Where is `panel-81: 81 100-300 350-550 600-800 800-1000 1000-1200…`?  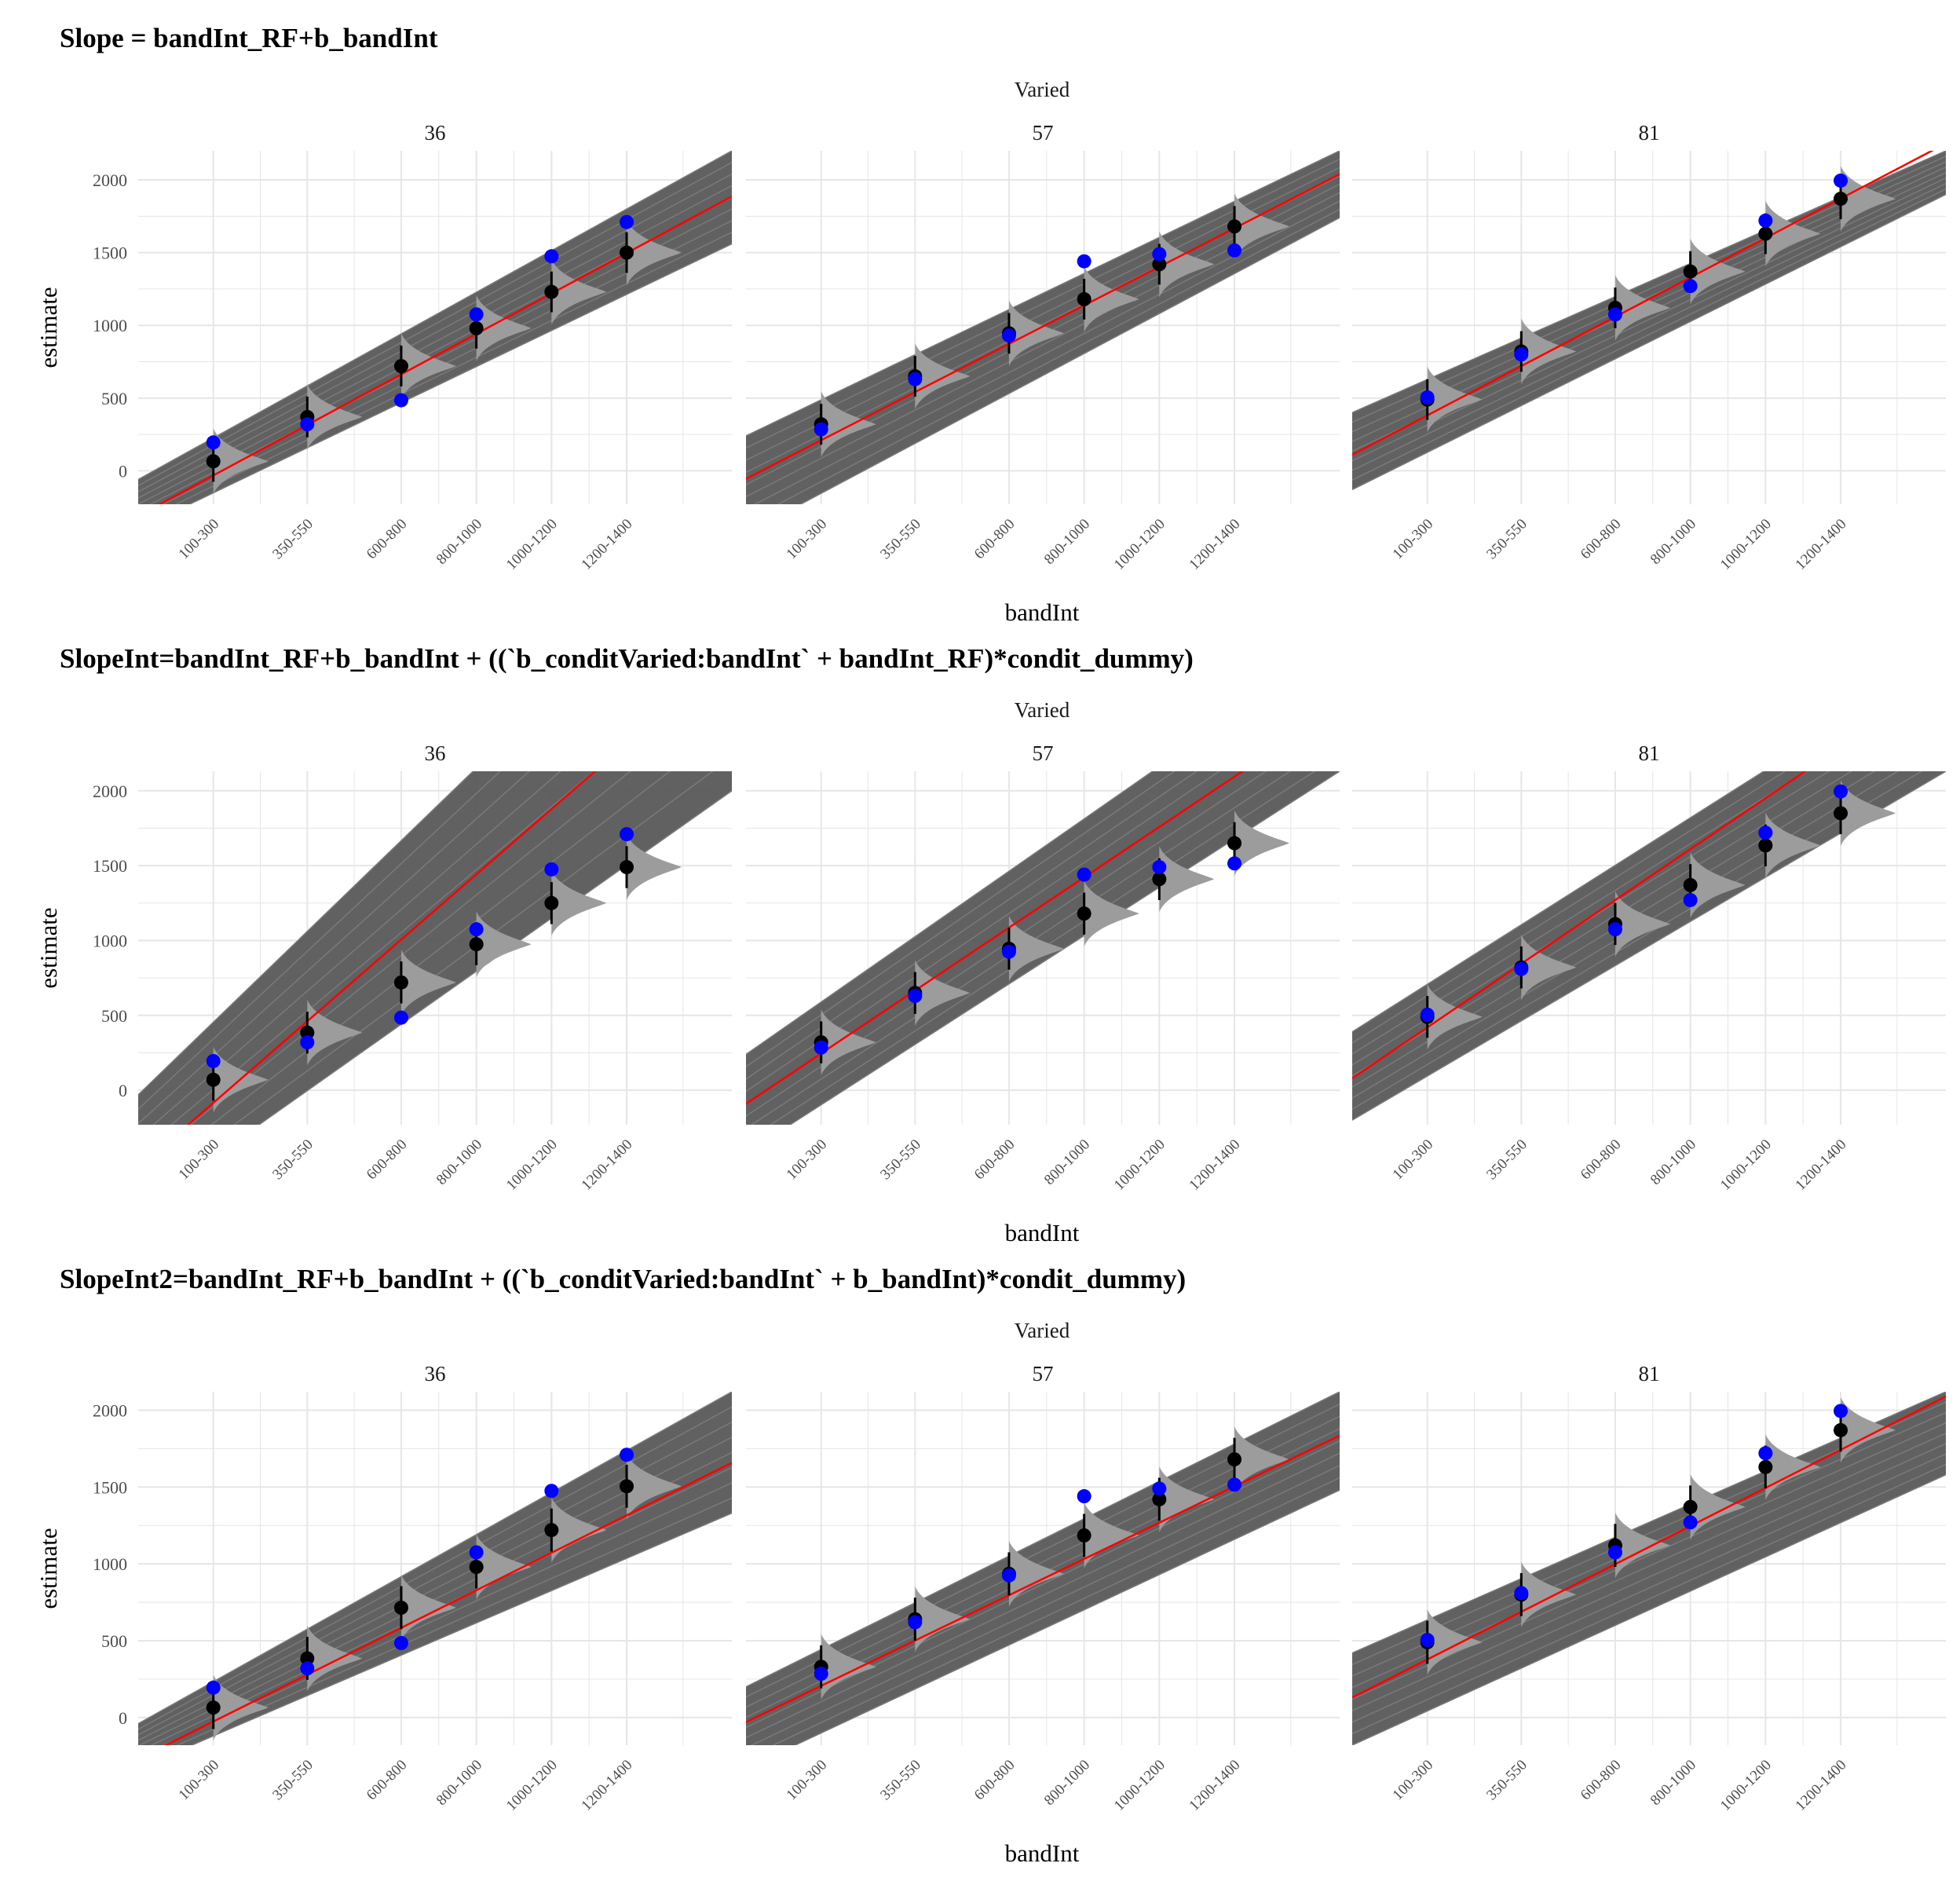
panel-81: 81 100-300 350-550 600-800 800-1000 1000-1200… is located at coordinates (1649, 1588).